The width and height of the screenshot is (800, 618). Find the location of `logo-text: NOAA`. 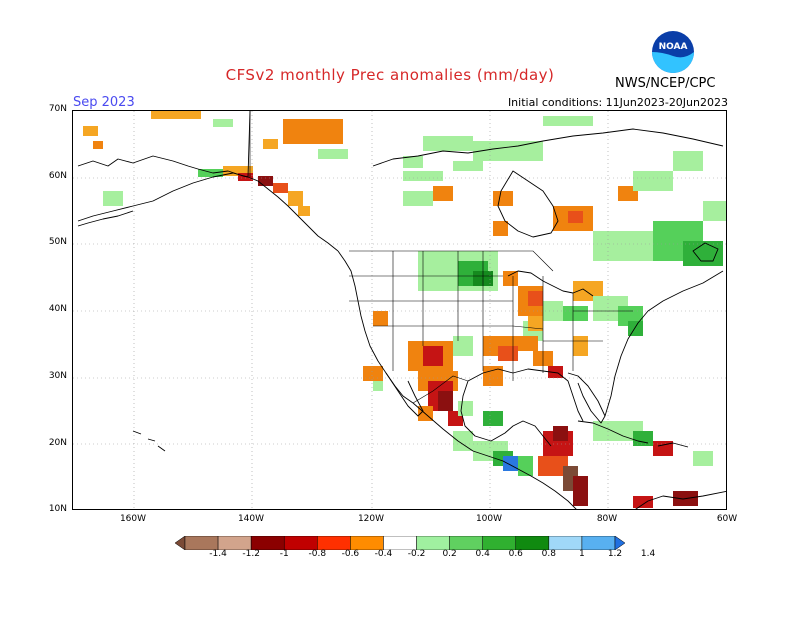

logo-text: NOAA is located at coordinates (673, 47).